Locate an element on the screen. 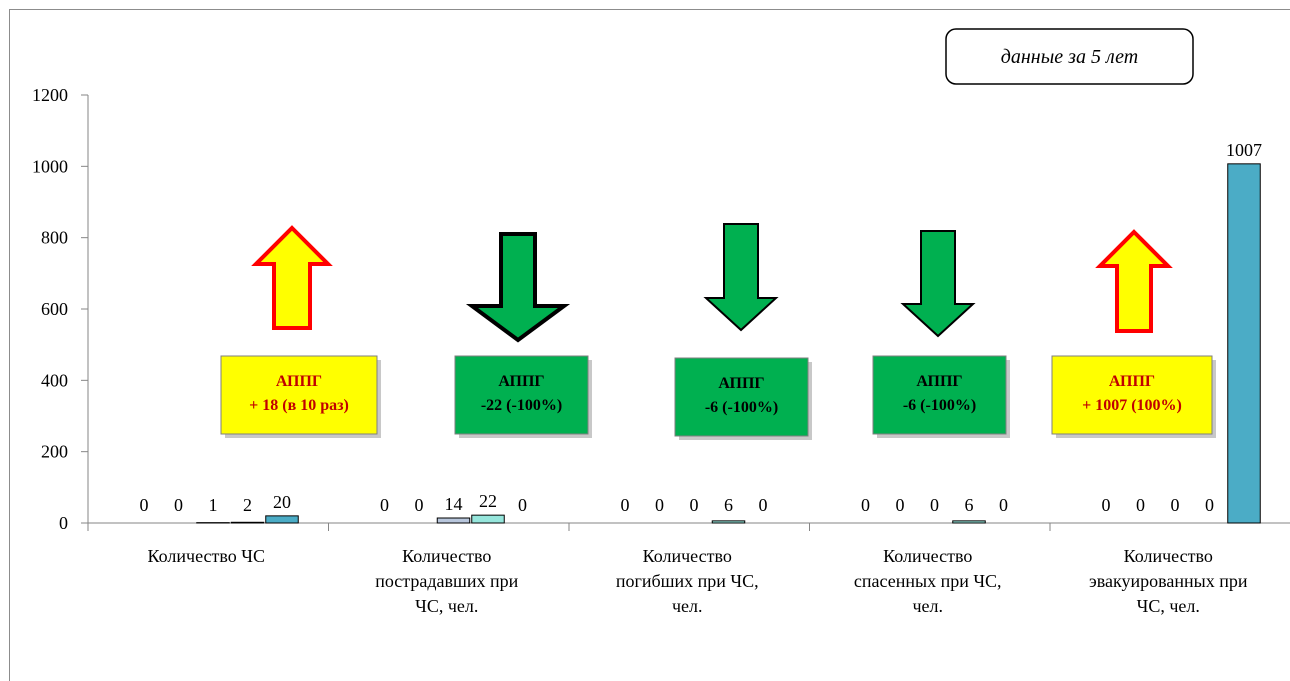  y-tick-label: 0 is located at coordinates (63, 523).